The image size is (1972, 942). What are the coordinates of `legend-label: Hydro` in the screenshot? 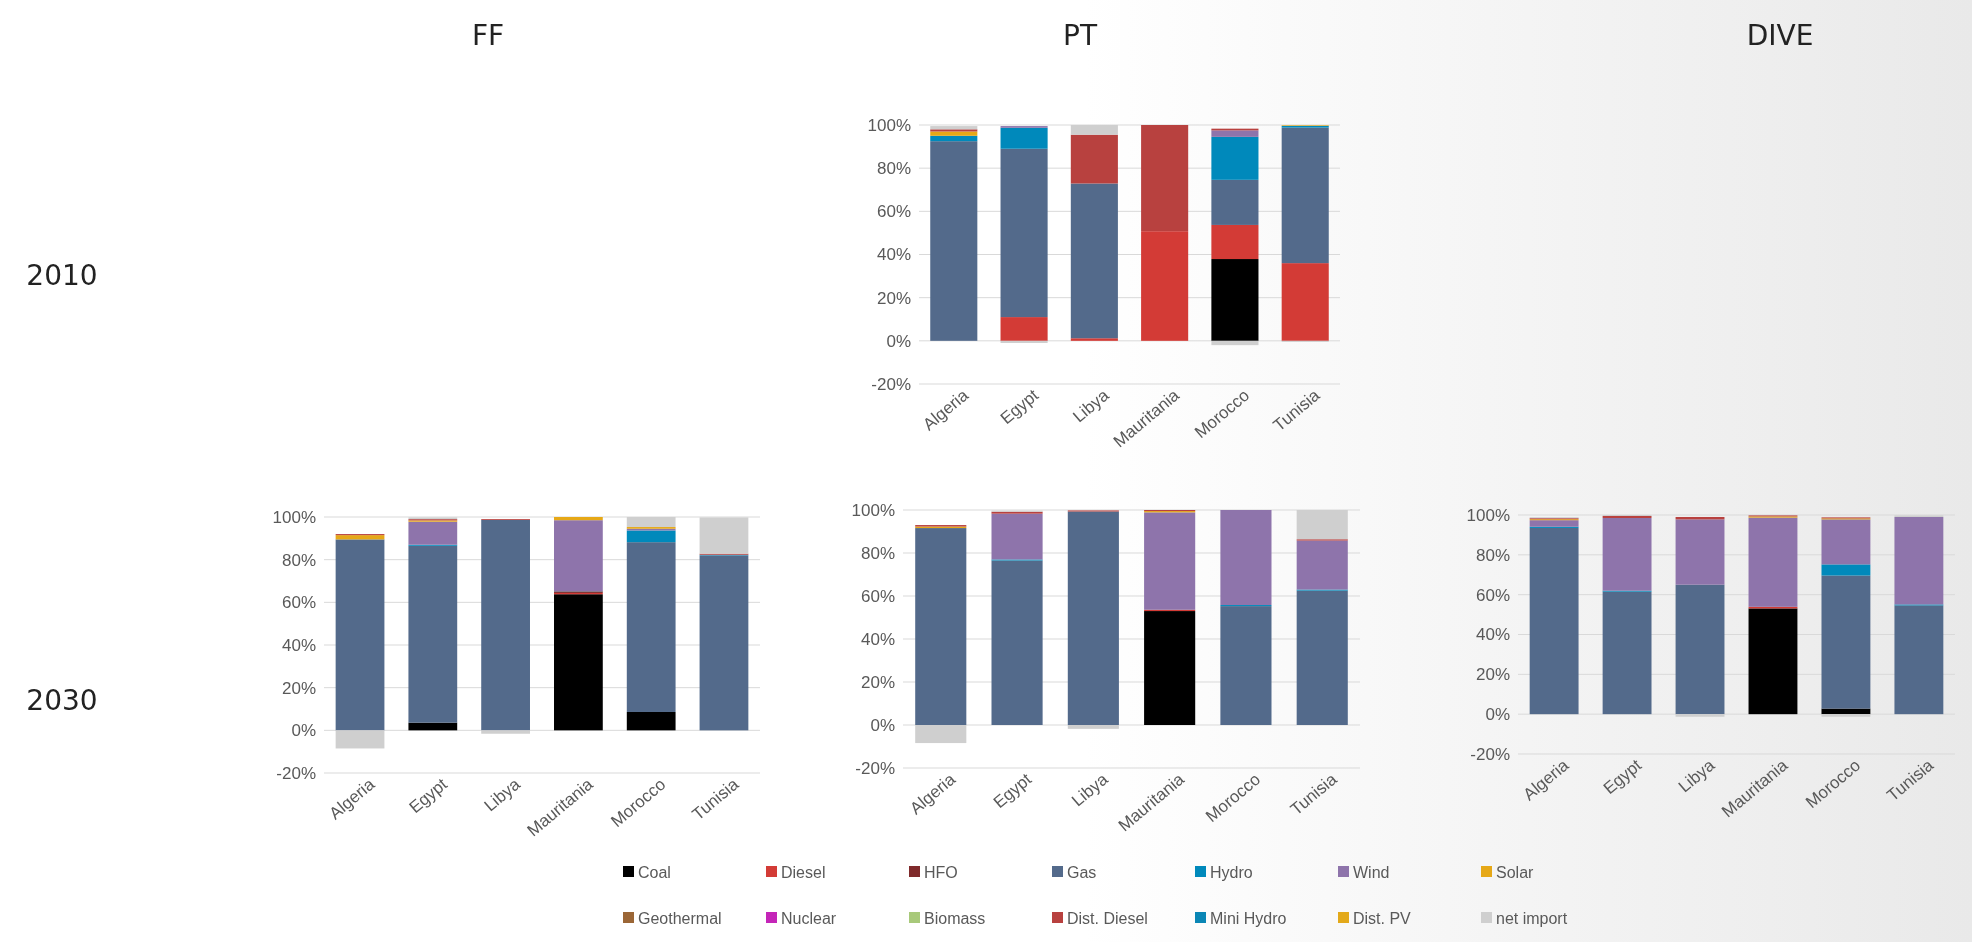 It's located at (1231, 872).